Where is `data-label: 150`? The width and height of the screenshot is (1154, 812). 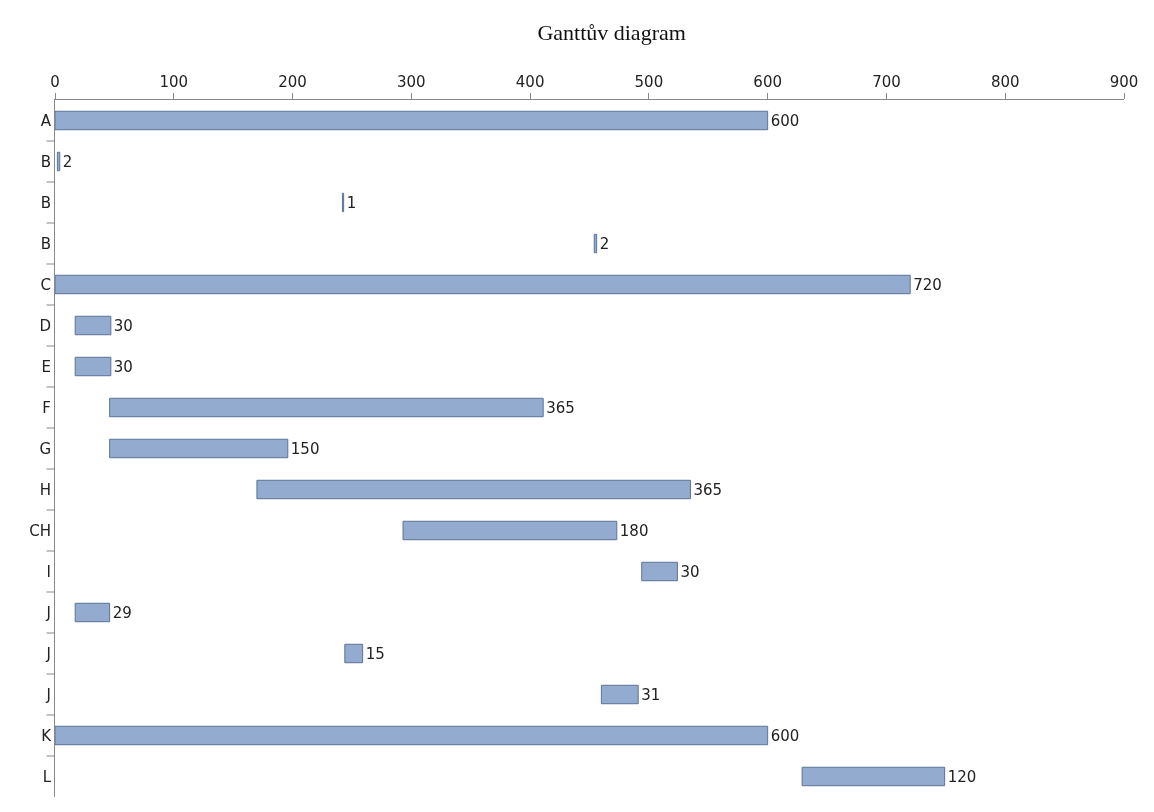 data-label: 150 is located at coordinates (305, 448).